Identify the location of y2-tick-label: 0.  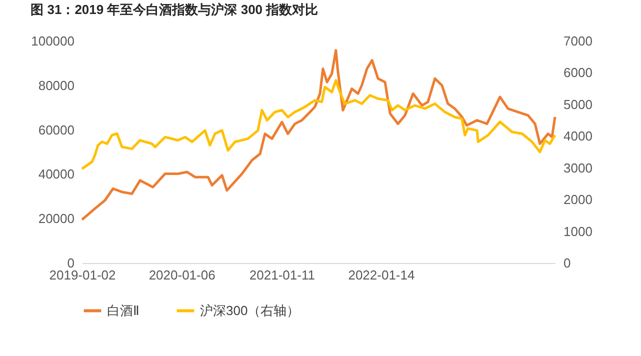
(567, 263).